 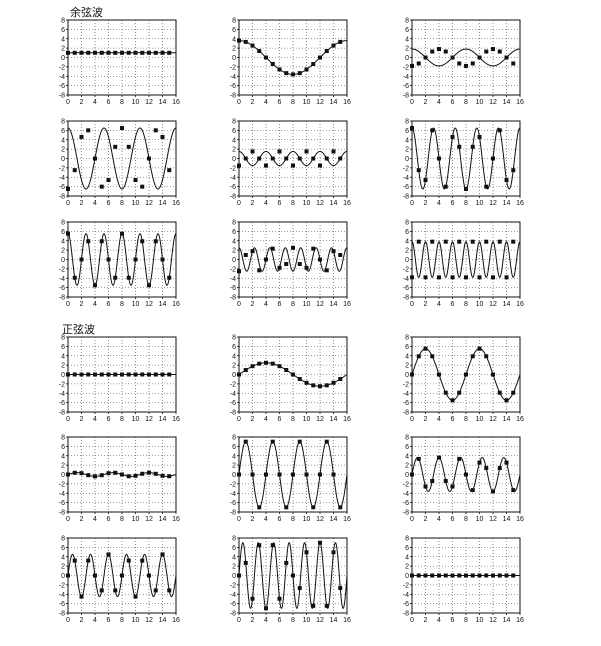 I want to click on cosine-chart-2: 0 2 4 6 8 10 12 14 16 -8 -6 -4 -2 0 2 4 6 8, so click(x=290, y=62).